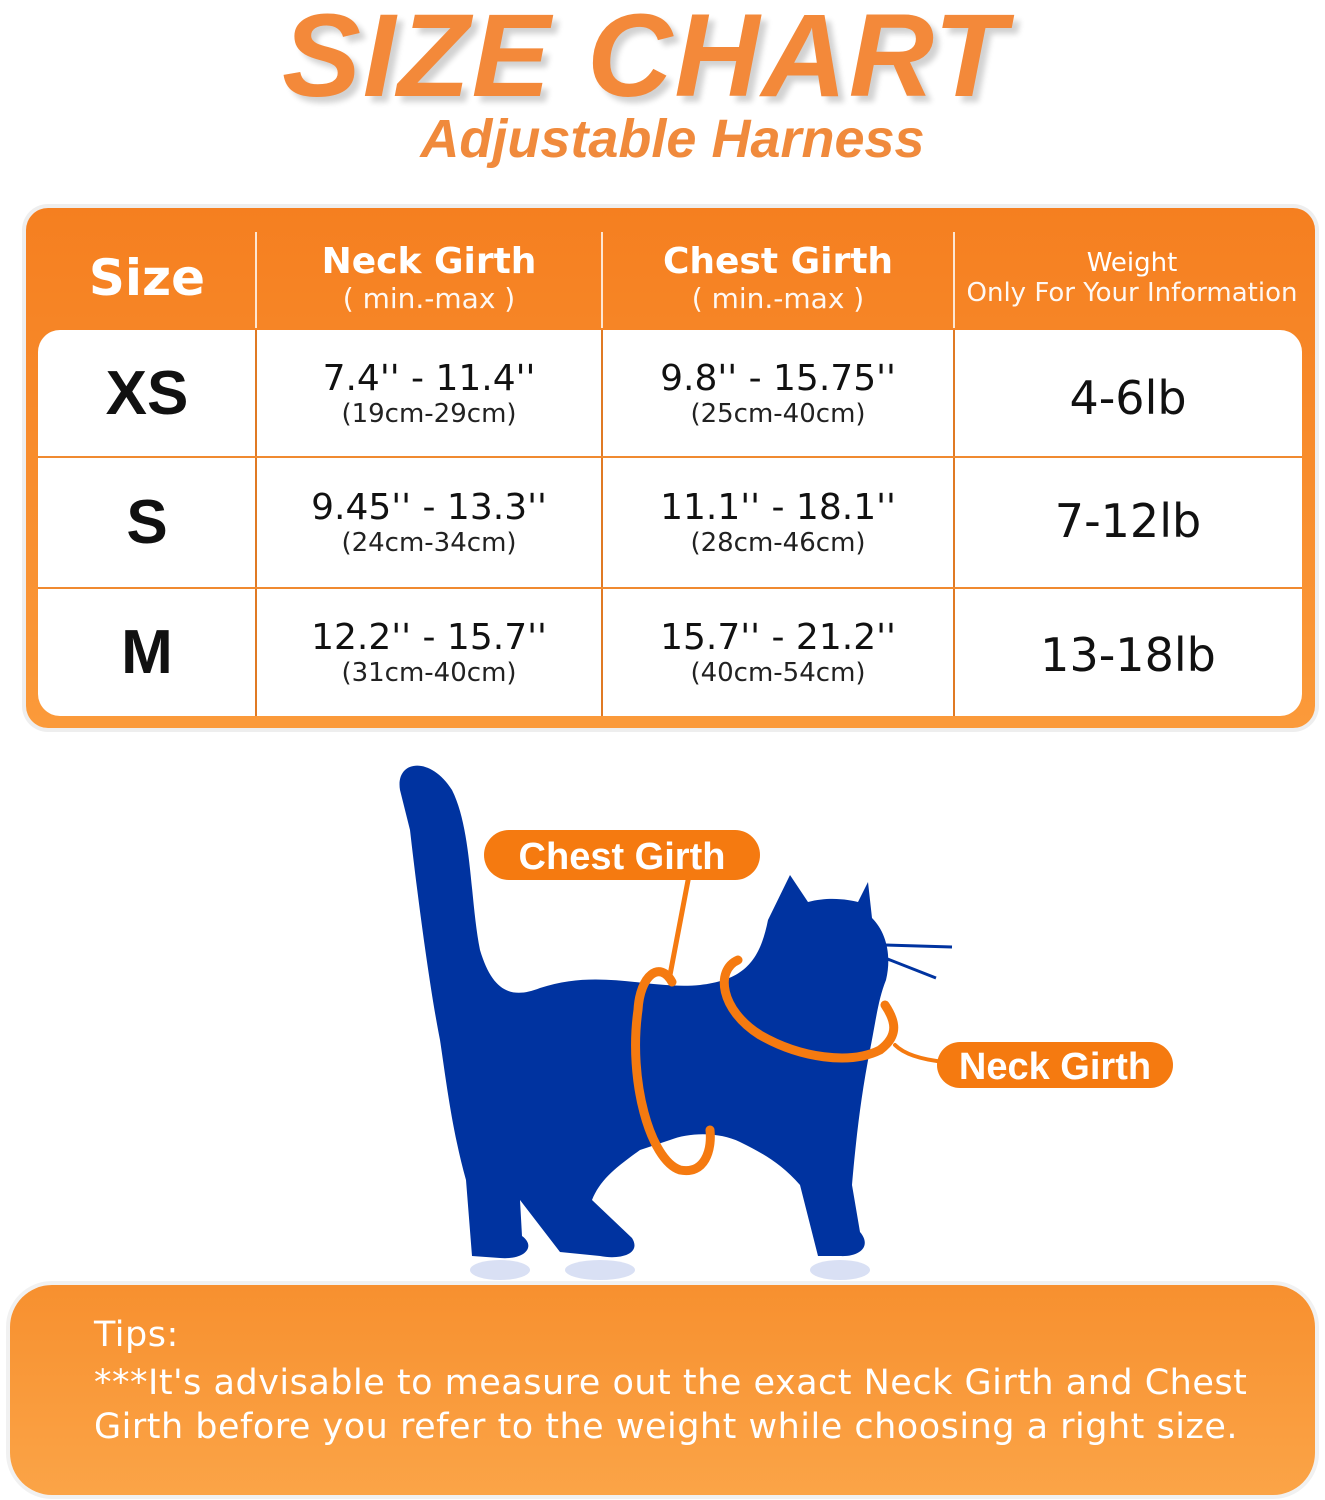 The height and width of the screenshot is (1500, 1325). I want to click on chest-girth-label: Chest Girth, so click(622, 857).